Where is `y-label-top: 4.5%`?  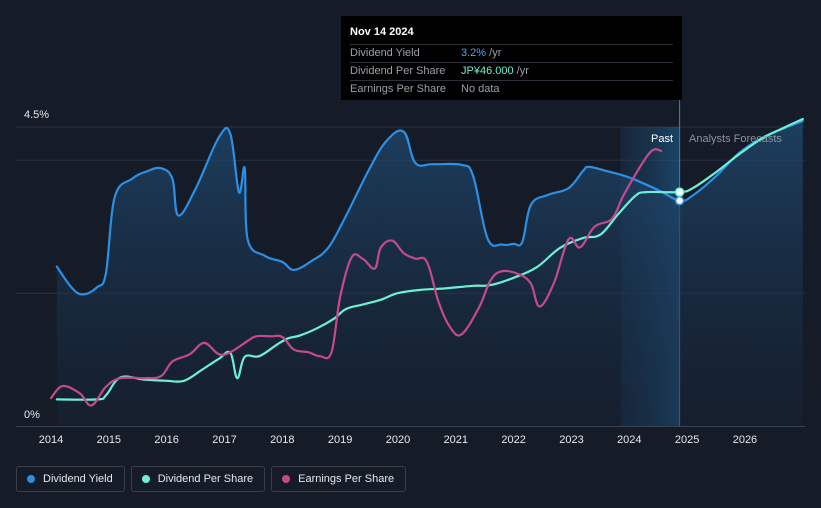
y-label-top: 4.5% is located at coordinates (36, 115).